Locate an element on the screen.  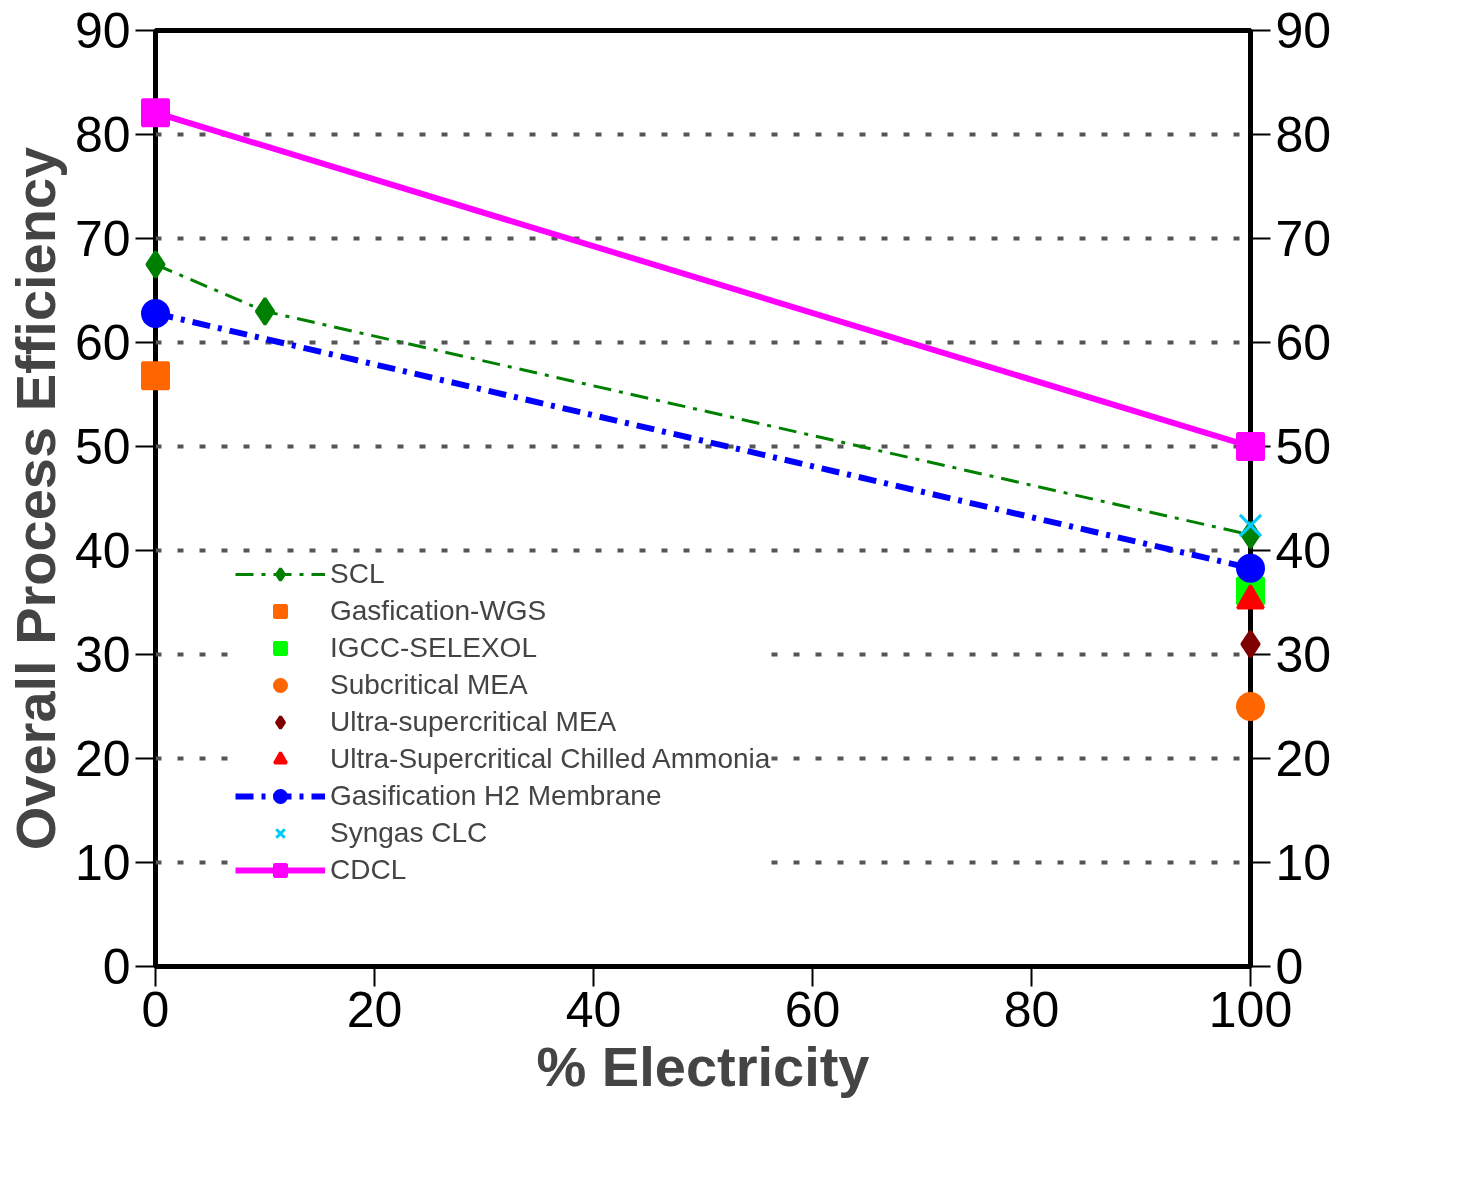
y-tick-label: 90 is located at coordinates (102, 31).